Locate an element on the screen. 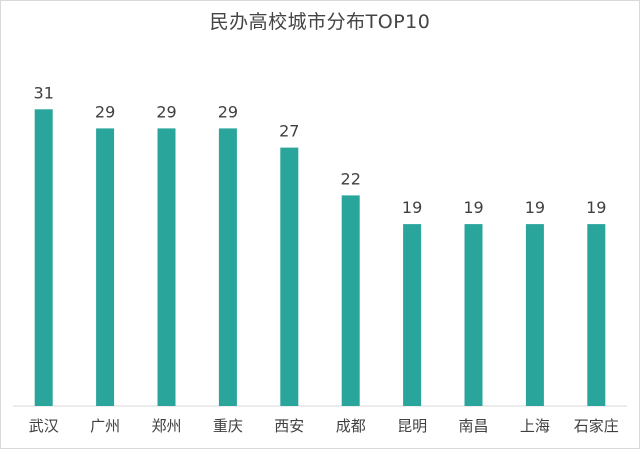 The image size is (640, 449). value-label-3: 29 is located at coordinates (228, 111).